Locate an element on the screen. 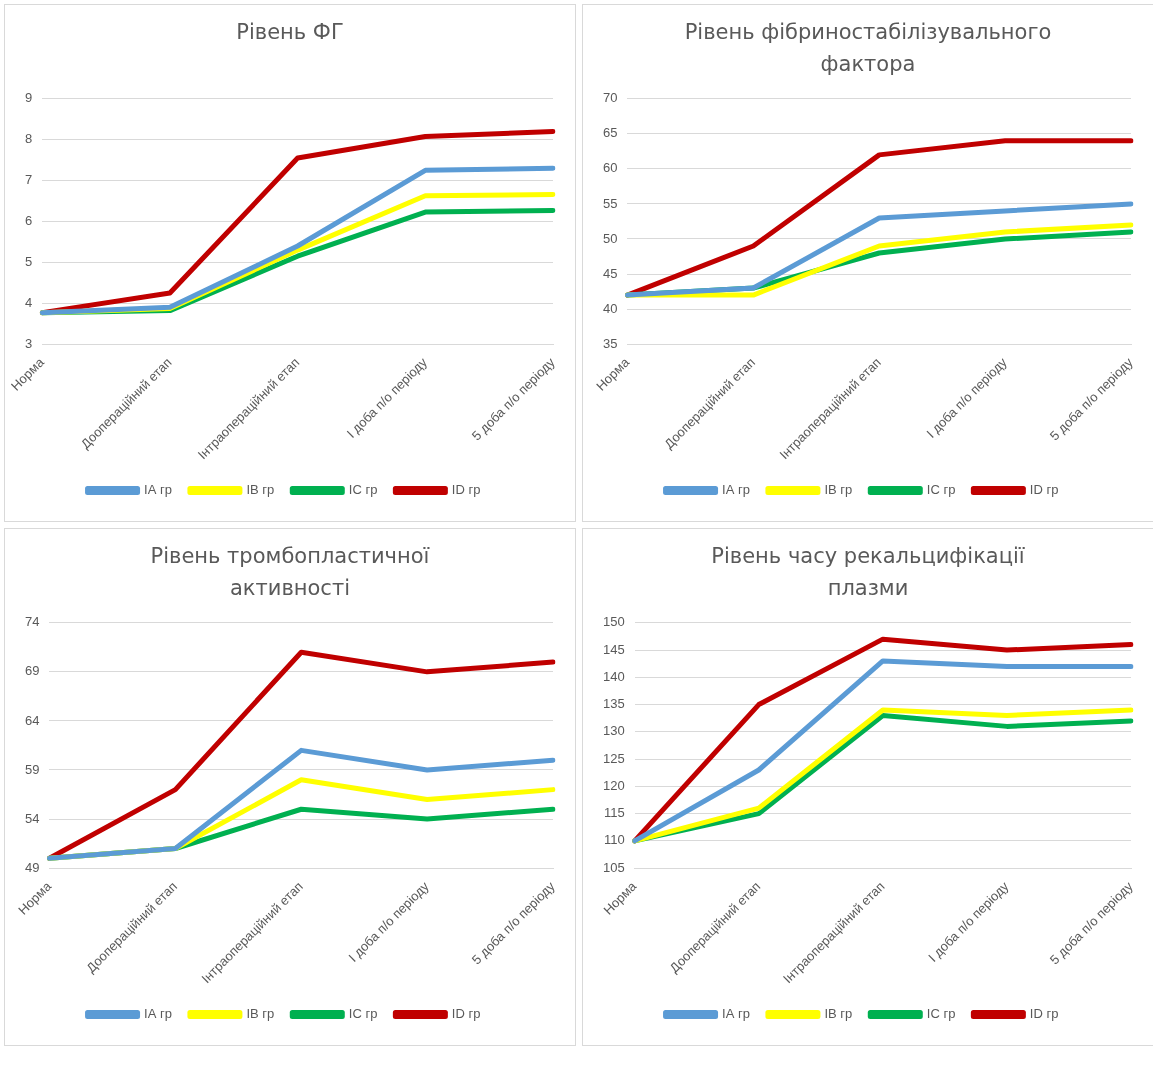 The image size is (1153, 1068). y-tick-label: 3 is located at coordinates (29, 343).